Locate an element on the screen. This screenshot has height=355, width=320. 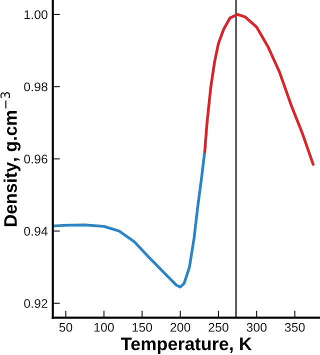
y-axis-title: Density, g.cm$^{−3}$ is located at coordinates (10, 159).